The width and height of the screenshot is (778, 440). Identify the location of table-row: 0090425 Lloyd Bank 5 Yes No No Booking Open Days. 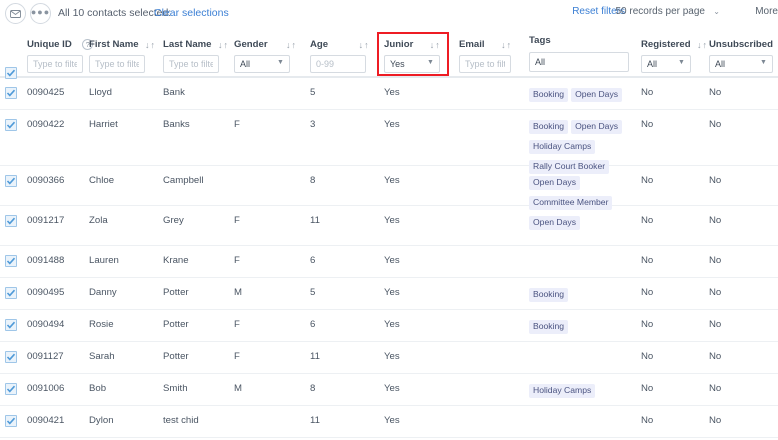
(389, 94).